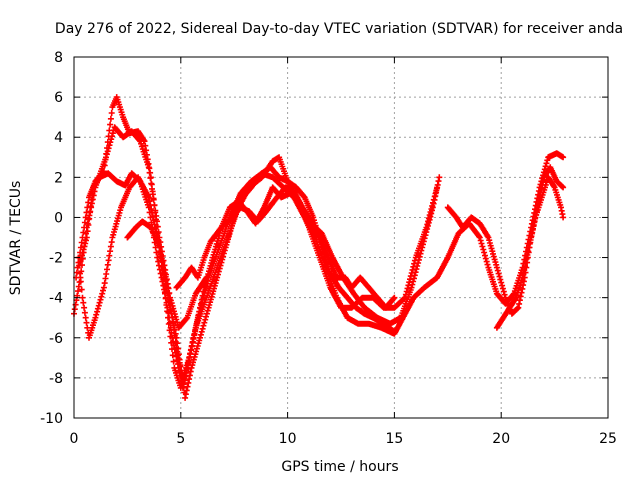 Image resolution: width=640 pixels, height=480 pixels. I want to click on y-tick-label: -8, so click(56, 379).